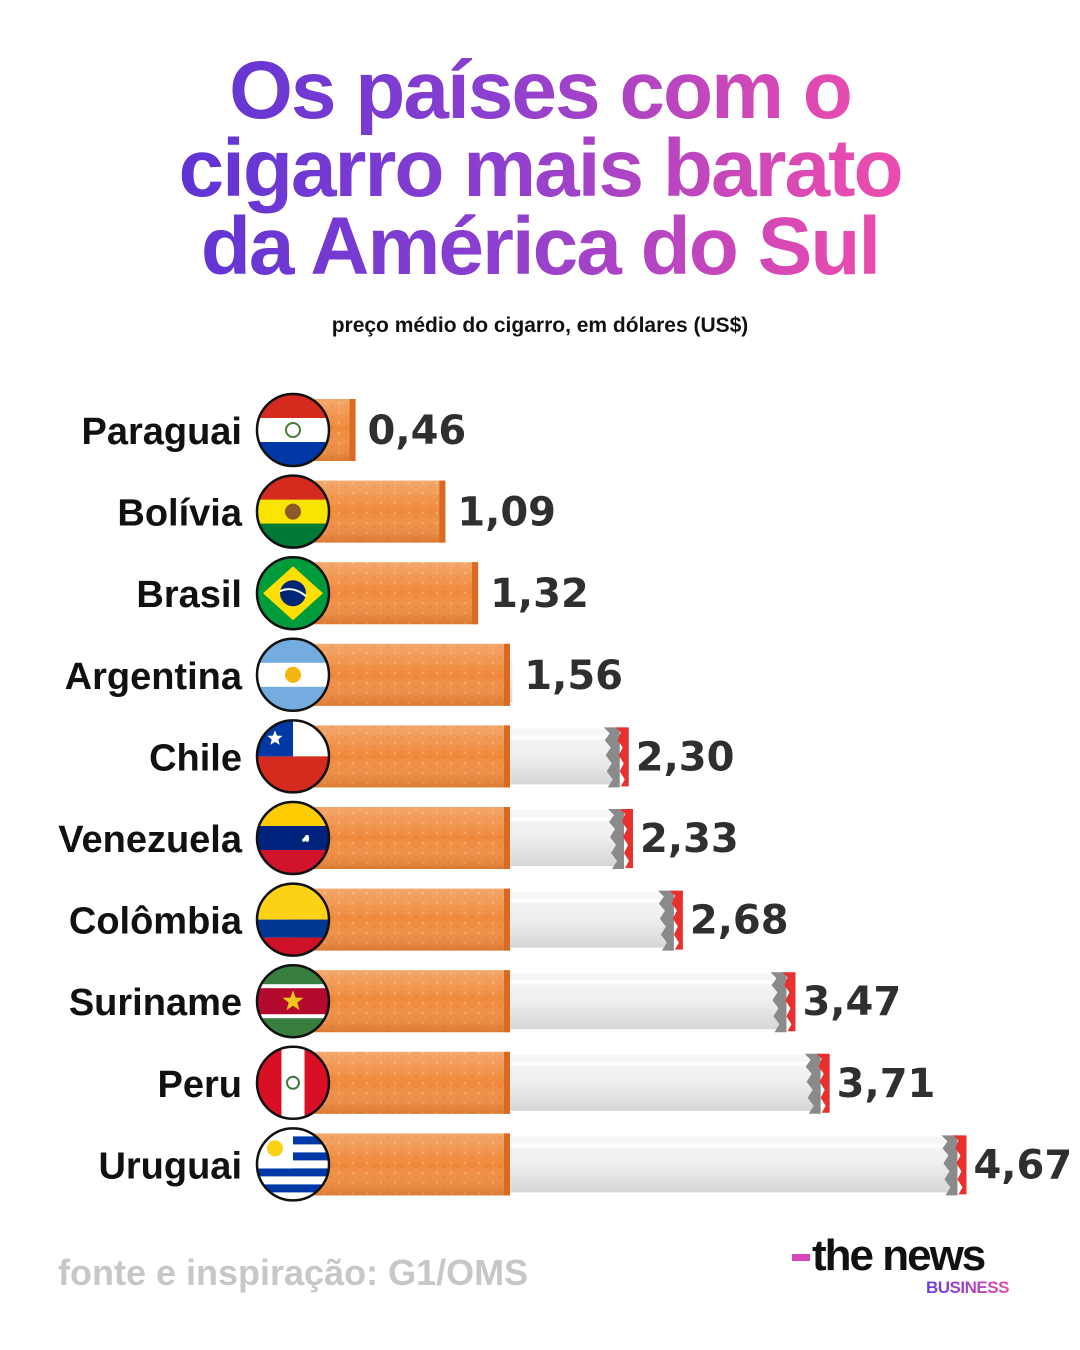  What do you see at coordinates (539, 594) in the screenshot?
I see `value-label: 1,32` at bounding box center [539, 594].